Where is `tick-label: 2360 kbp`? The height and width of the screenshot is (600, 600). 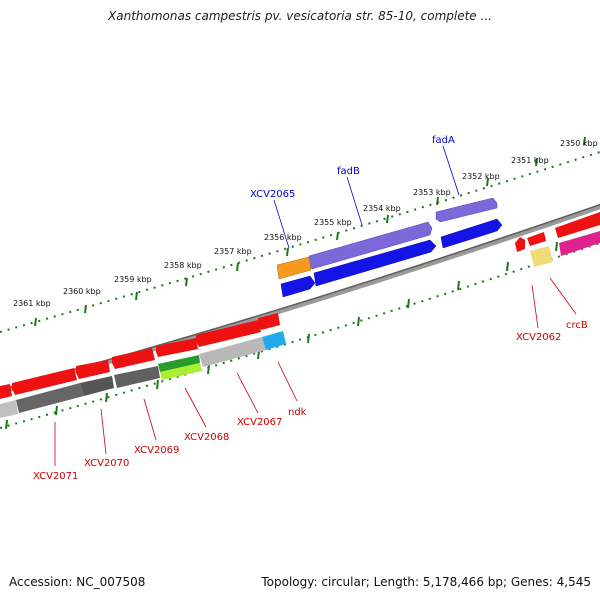 tick-label: 2360 kbp is located at coordinates (82, 291).